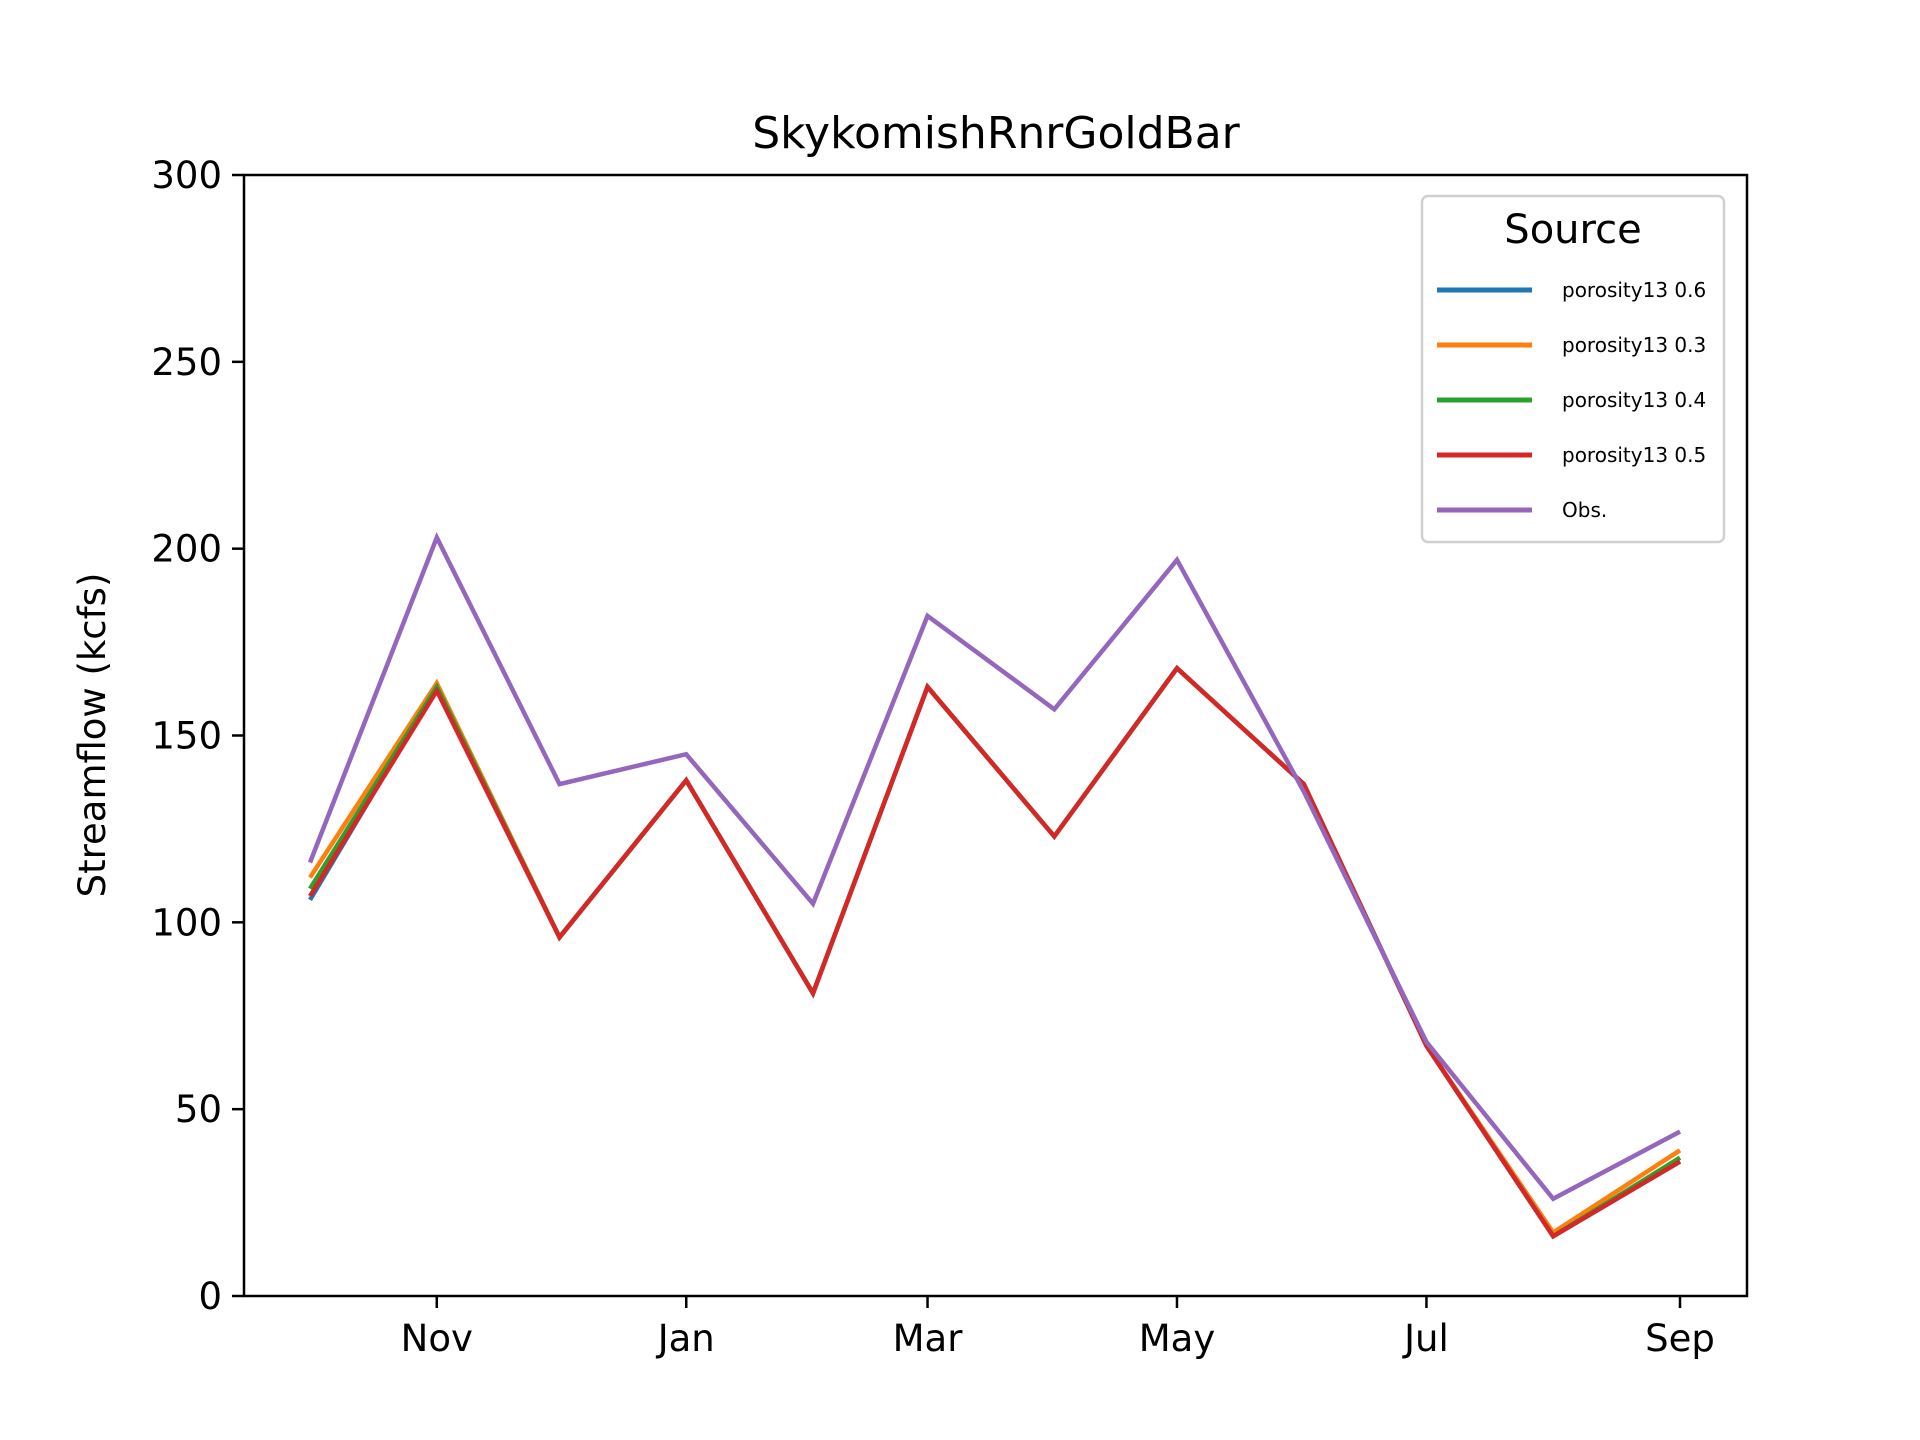 This screenshot has width=1920, height=1440. What do you see at coordinates (996, 133) in the screenshot?
I see `chart-title: SkykomishRnrGoldBar` at bounding box center [996, 133].